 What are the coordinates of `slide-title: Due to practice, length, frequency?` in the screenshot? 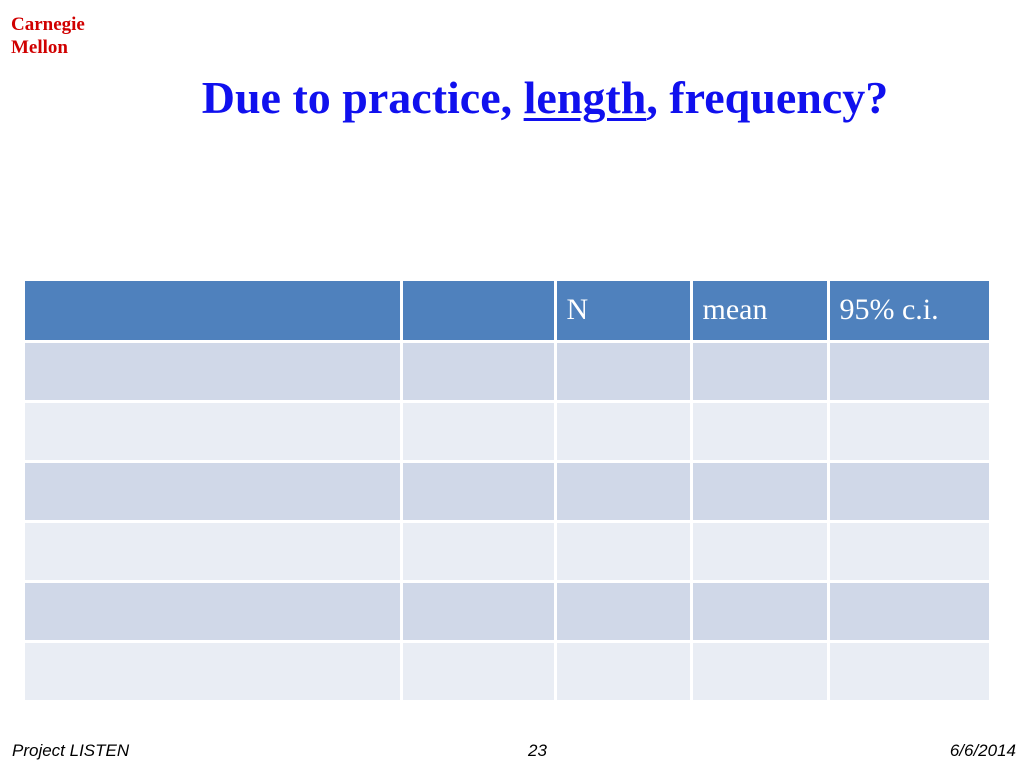 It's located at (512, 98).